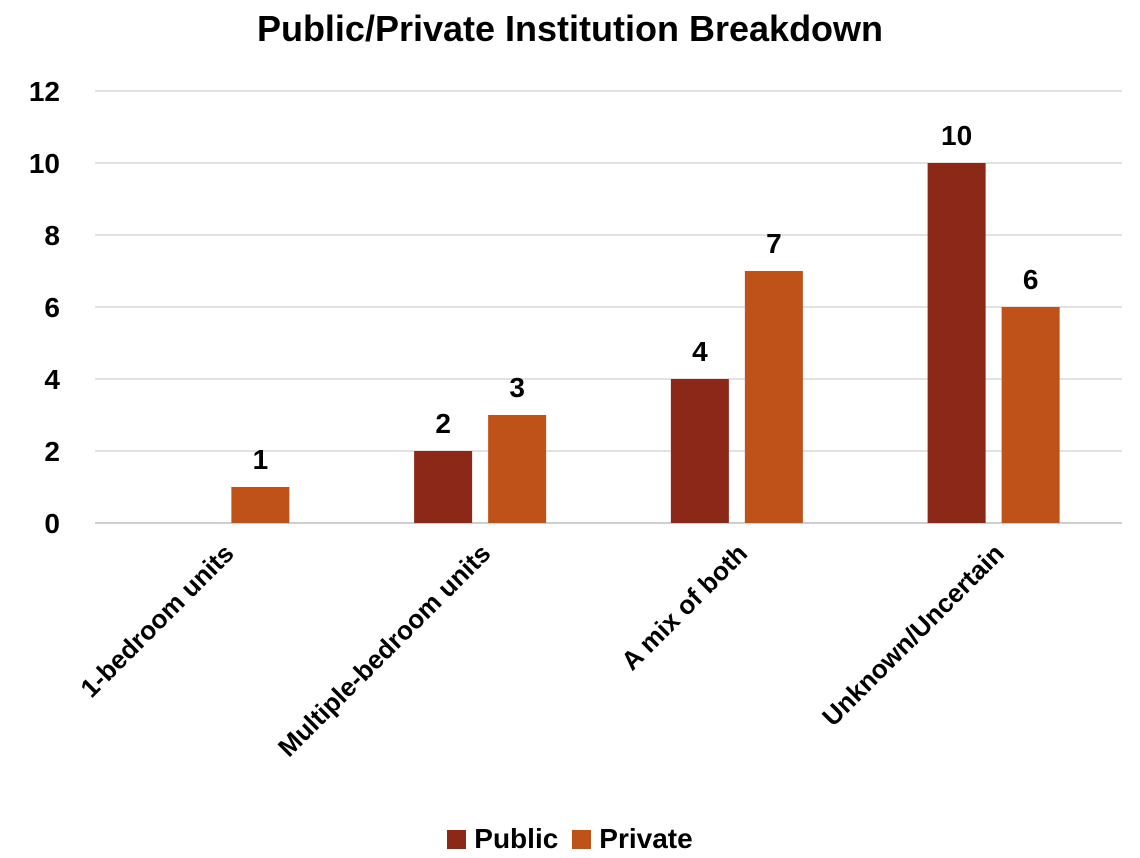 The width and height of the screenshot is (1140, 858). Describe the element at coordinates (956, 135) in the screenshot. I see `data-label: 10` at that location.